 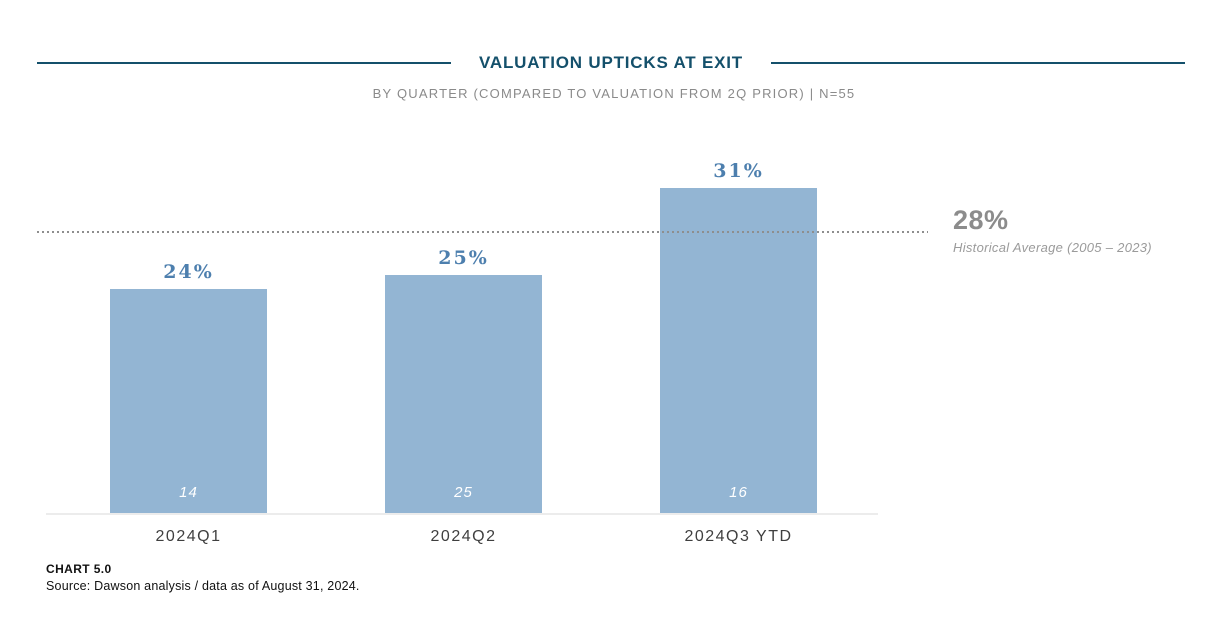 What do you see at coordinates (188, 536) in the screenshot?
I see `x-axis-label-2024q1: 2024Q1` at bounding box center [188, 536].